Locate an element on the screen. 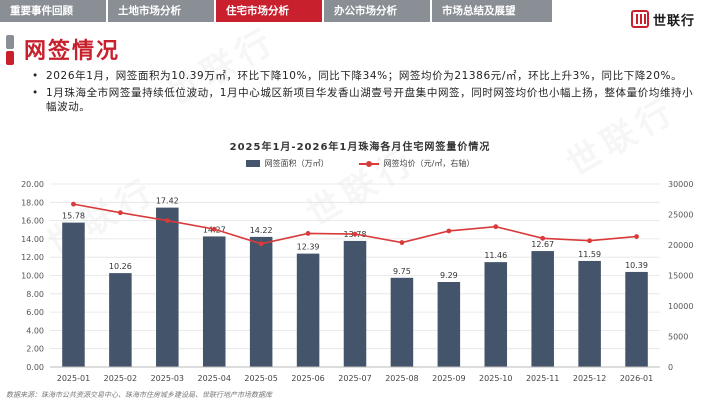  top-navigation: 重要事件回顾 土地市场分析 住宅市场分析 办公市场分析 市场总结及展望 is located at coordinates (360, 11).